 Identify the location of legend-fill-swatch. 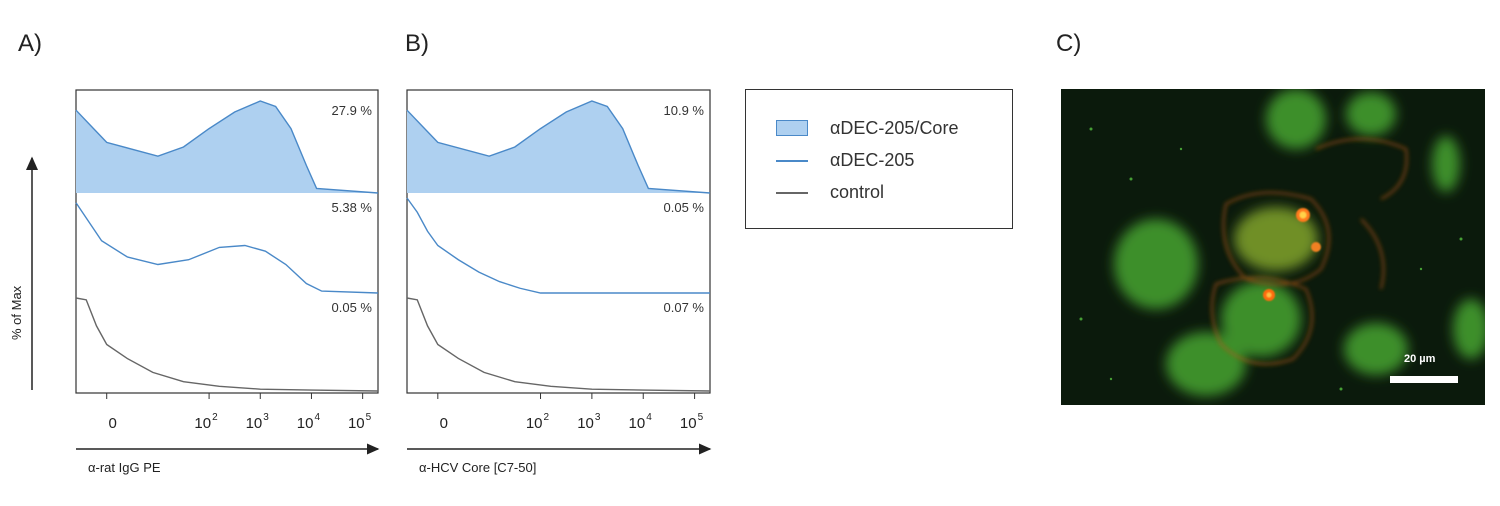
(792, 128).